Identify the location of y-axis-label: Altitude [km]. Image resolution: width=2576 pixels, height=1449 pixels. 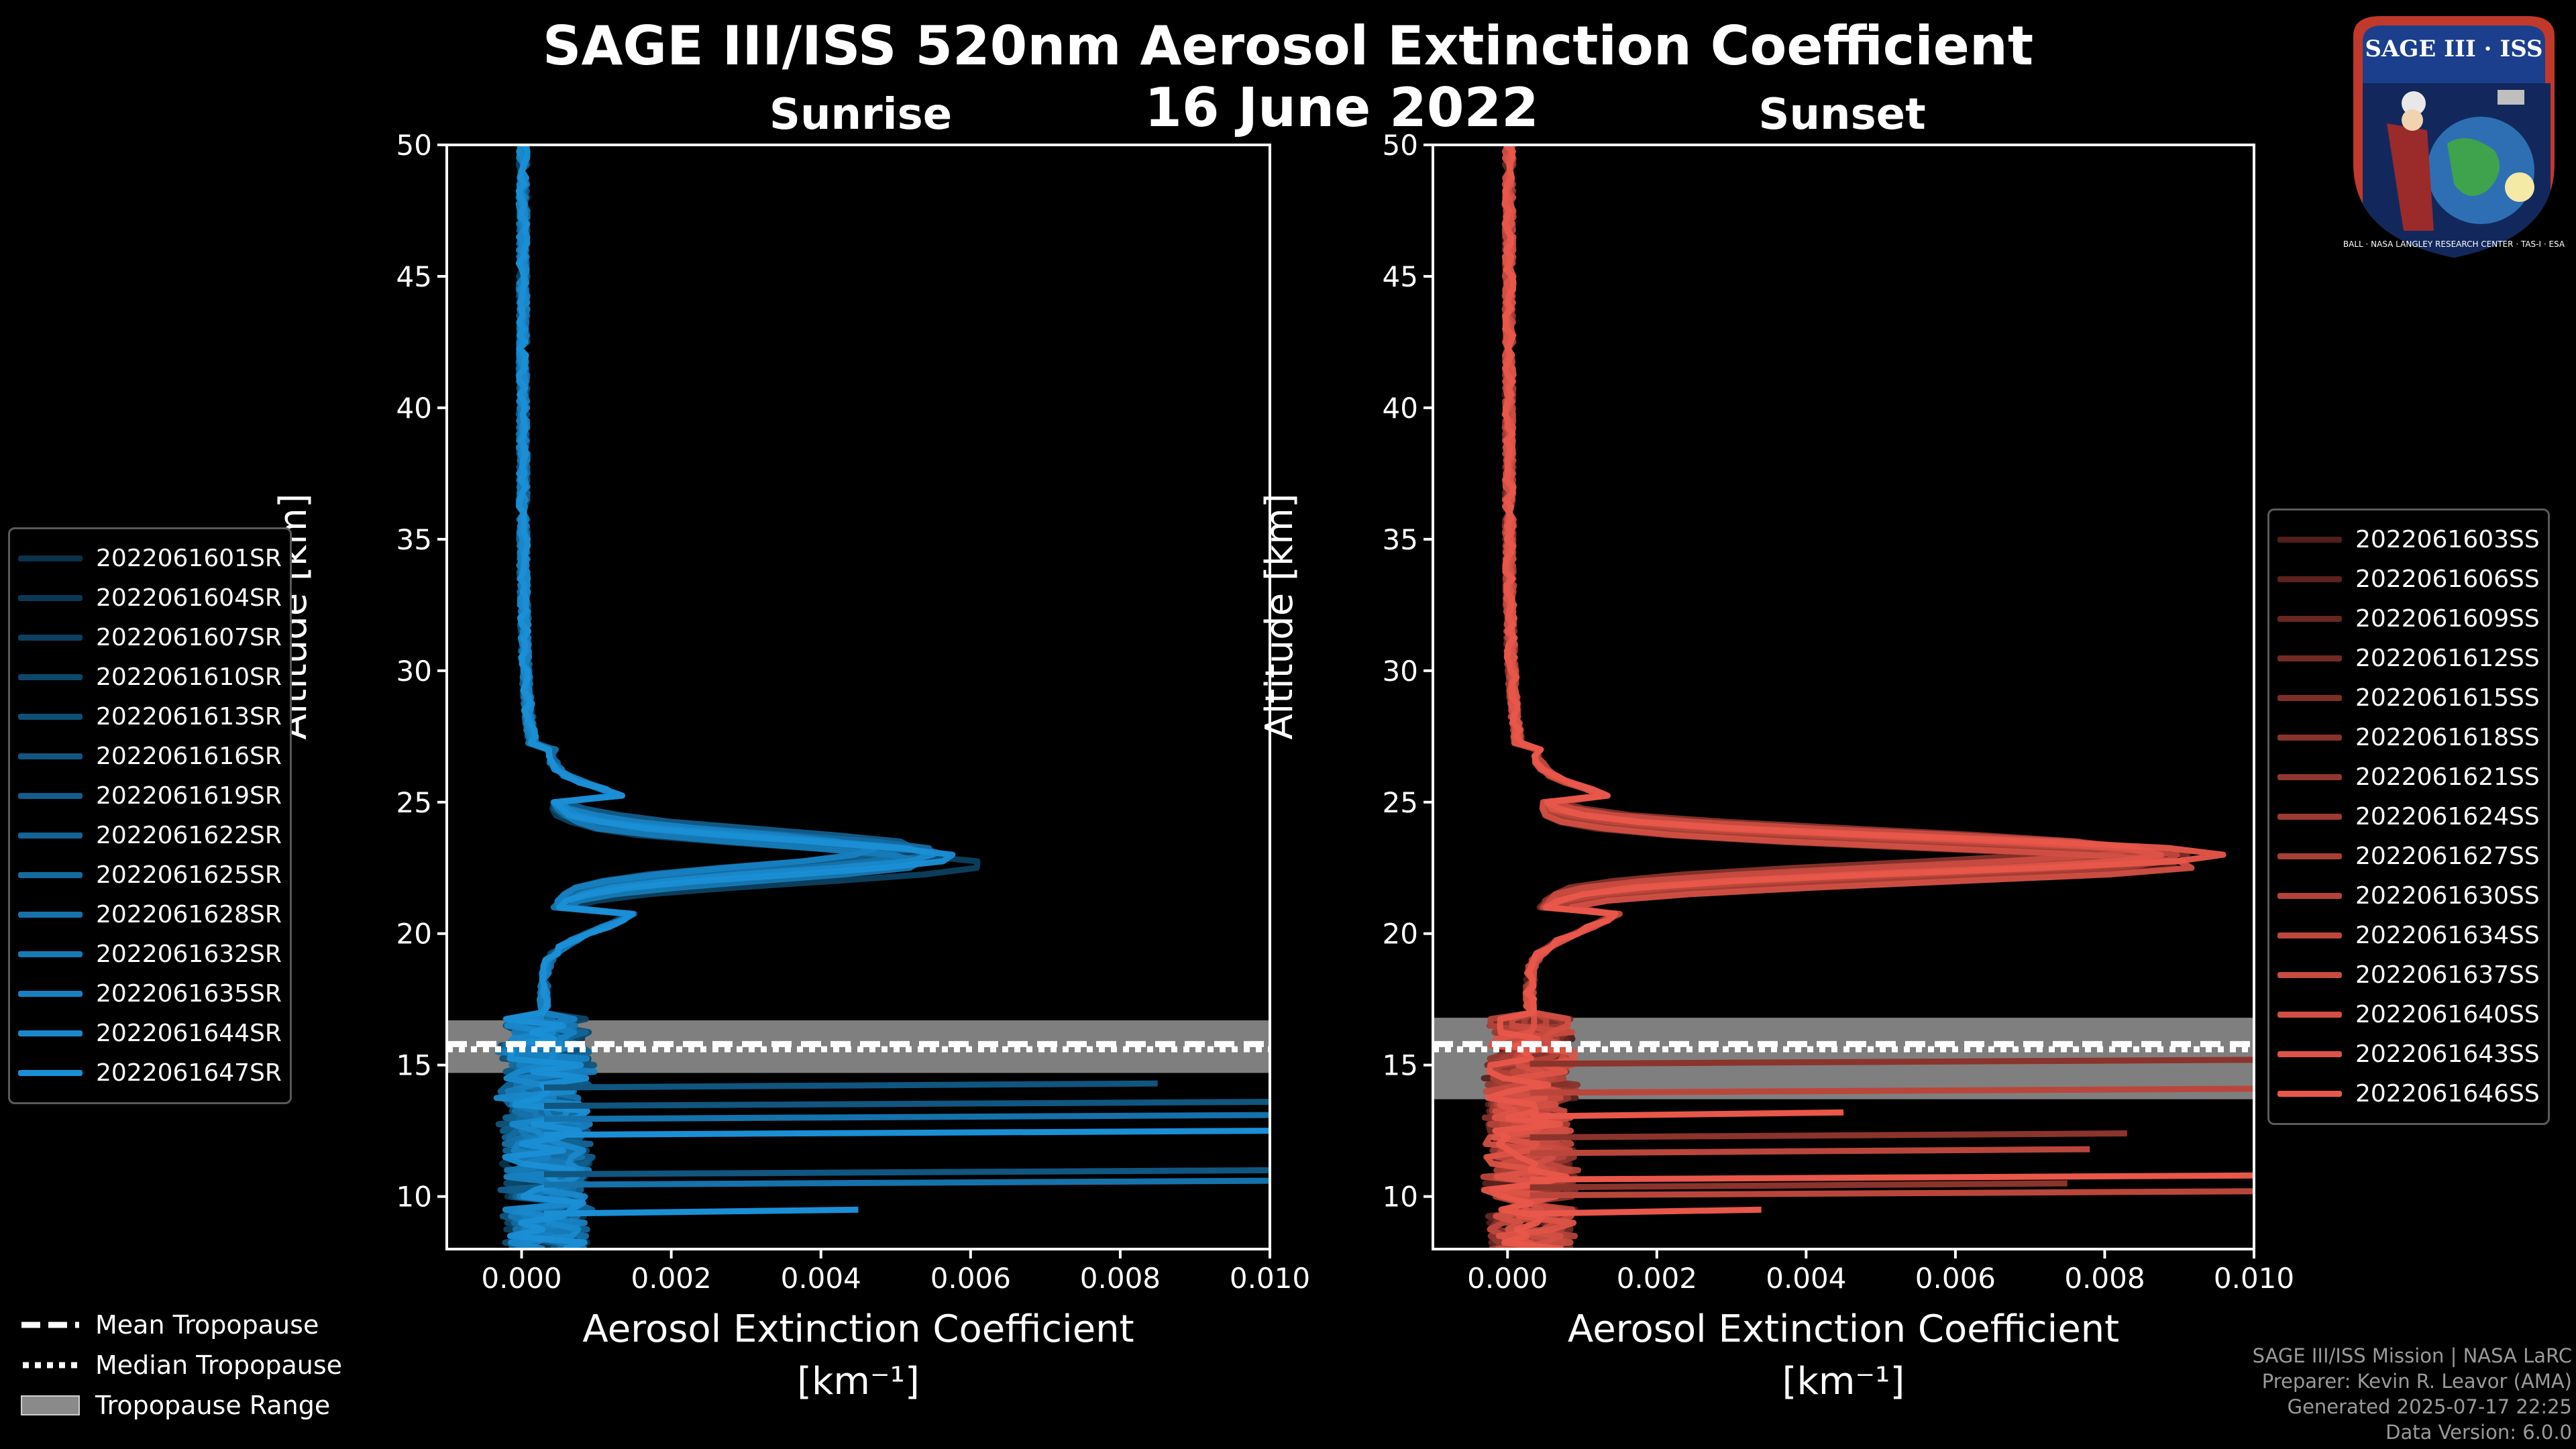
(1279, 616).